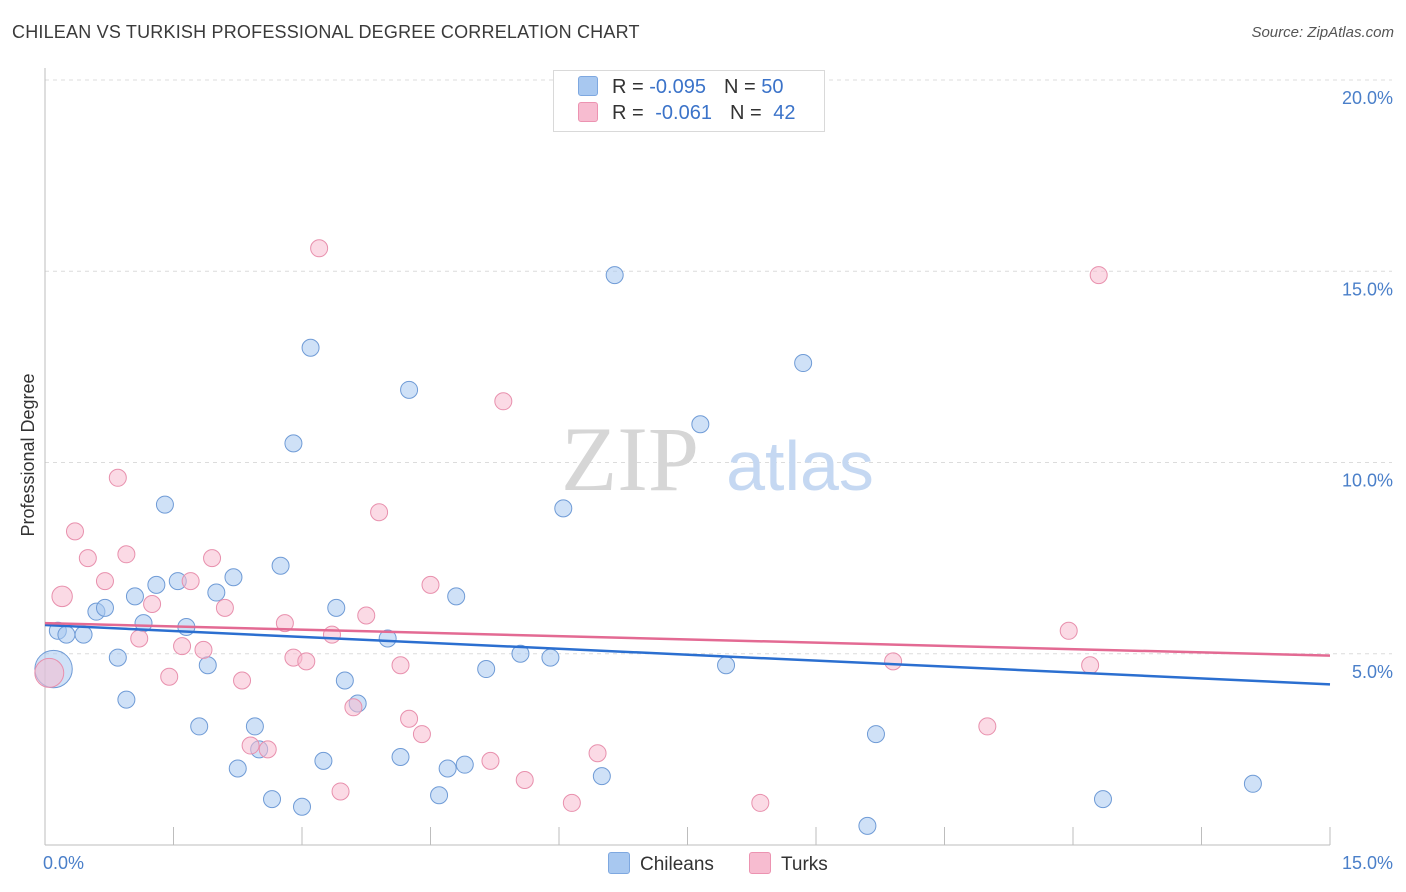 This screenshot has height=892, width=1406. I want to click on watermark-atlas: atlas, so click(800, 466).